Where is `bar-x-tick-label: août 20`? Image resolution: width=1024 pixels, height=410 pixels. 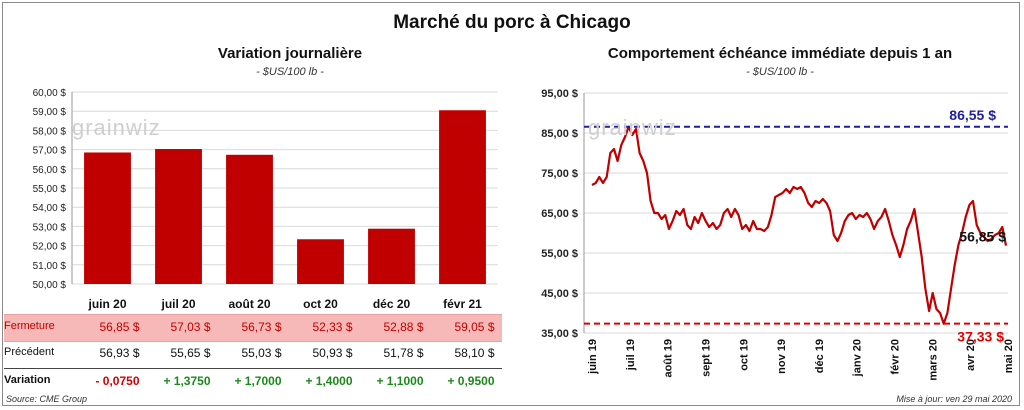 bar-x-tick-label: août 20 is located at coordinates (249, 304).